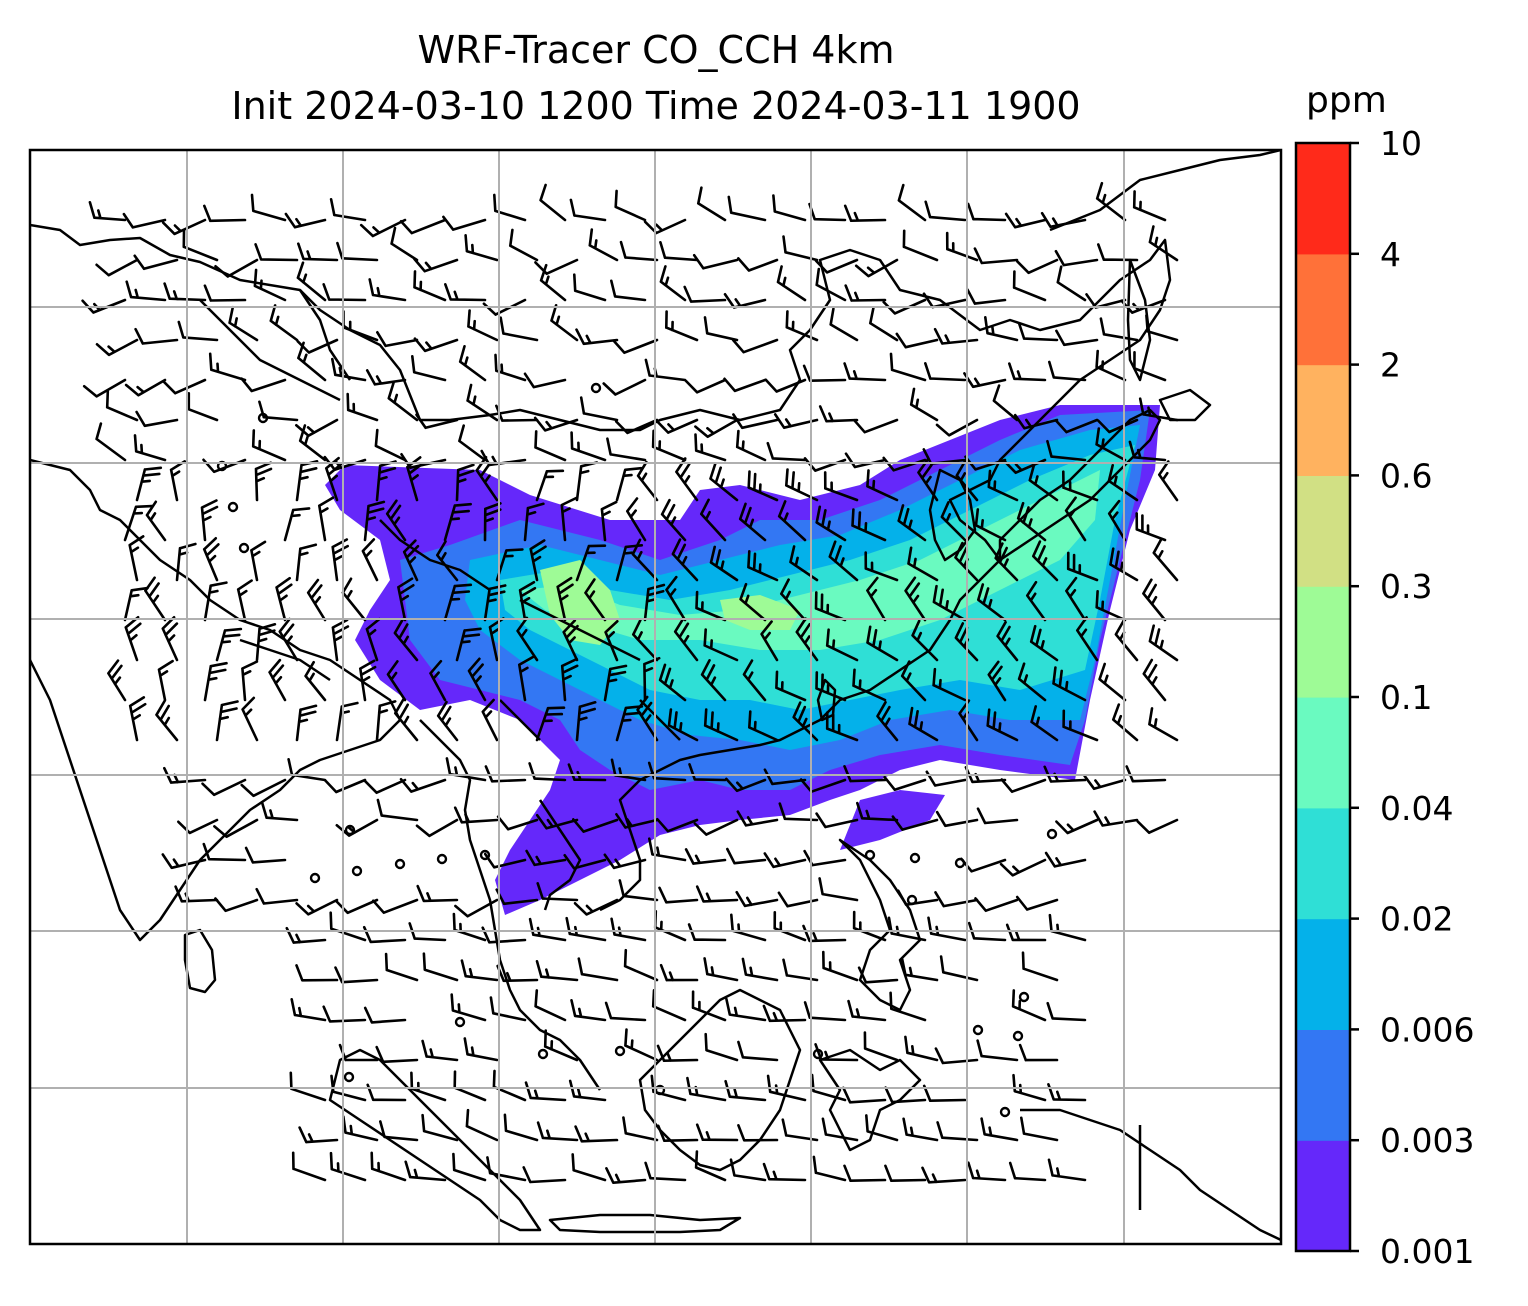  I want to click on colorbar-tick-label: 0.003, so click(1427, 1140).